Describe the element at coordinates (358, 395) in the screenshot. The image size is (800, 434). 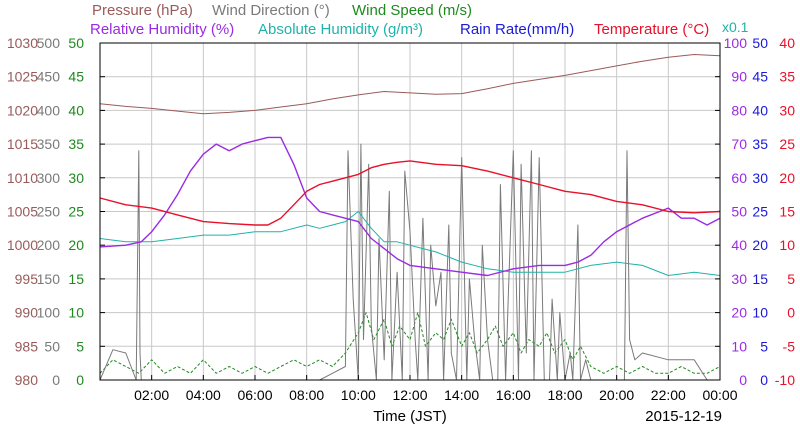
I see `x-tick-label: 10:00` at that location.